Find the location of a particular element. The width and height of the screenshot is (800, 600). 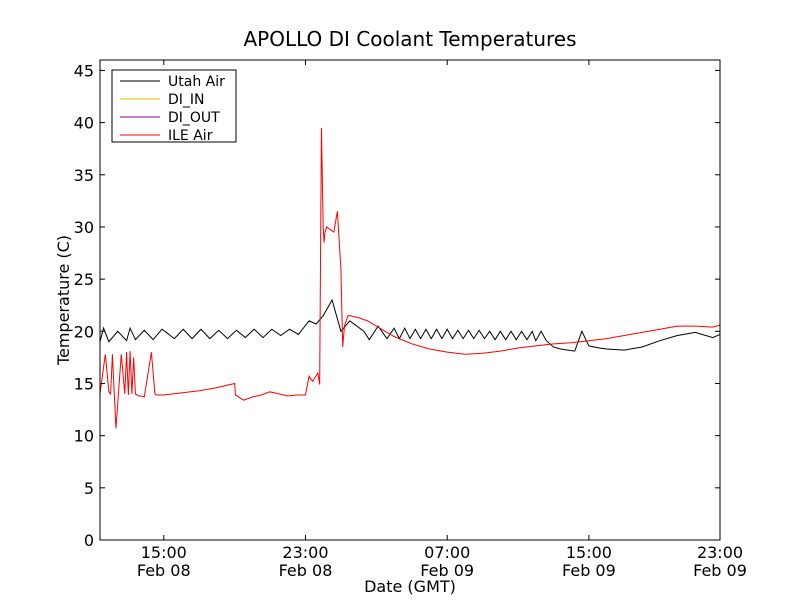

x-tick-time-label: 07:00 is located at coordinates (447, 552).